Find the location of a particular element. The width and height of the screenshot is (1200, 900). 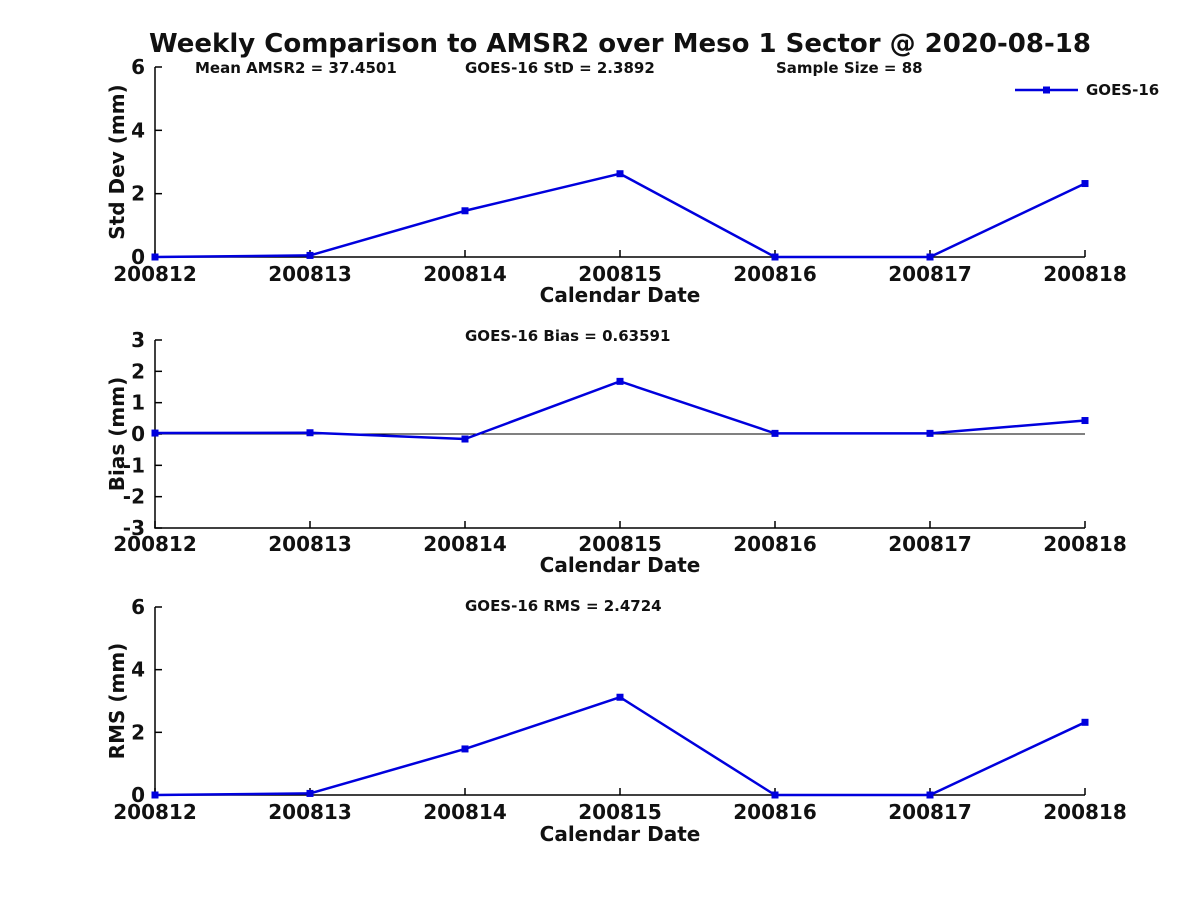

stat-annotation: GOES-16 Bias = 0.63591 is located at coordinates (567, 336).